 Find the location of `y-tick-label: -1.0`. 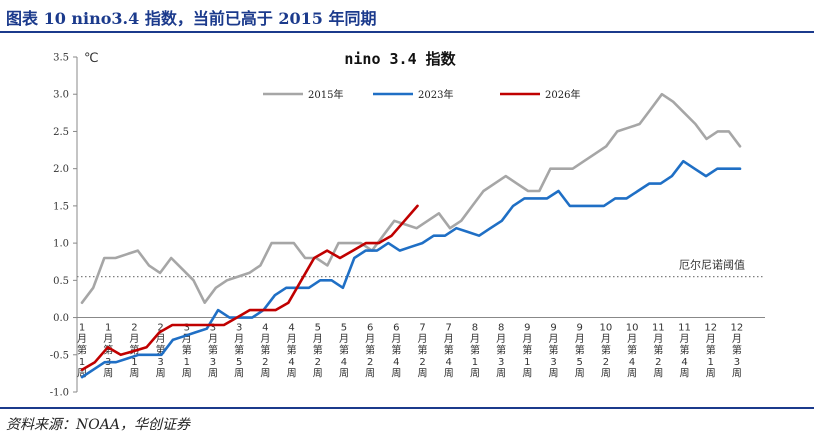

y-tick-label: -1.0 is located at coordinates (59, 393).